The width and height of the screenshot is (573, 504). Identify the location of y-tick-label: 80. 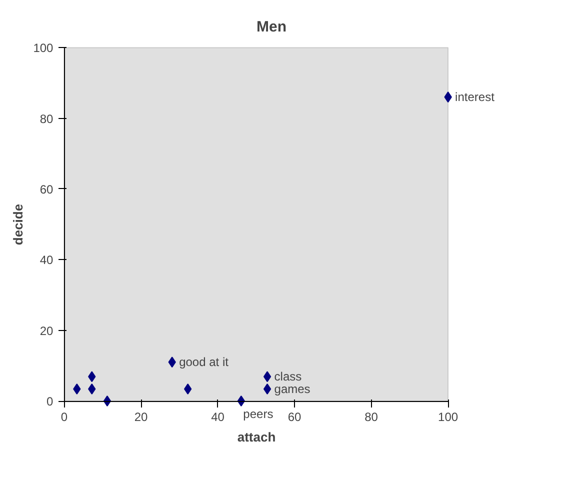
(47, 119).